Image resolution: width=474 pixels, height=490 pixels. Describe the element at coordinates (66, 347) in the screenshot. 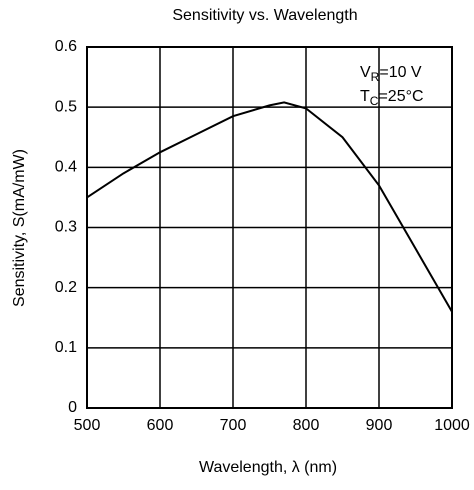

I see `y-tick-label: 0.1` at that location.